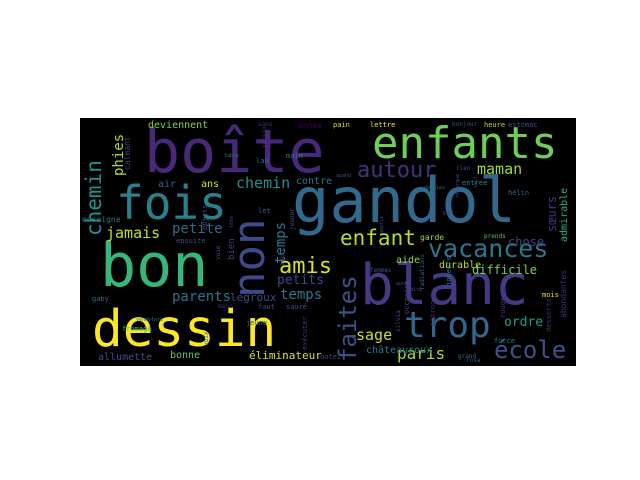 The image size is (640, 480). I want to click on word-patron: patron, so click(433, 313).